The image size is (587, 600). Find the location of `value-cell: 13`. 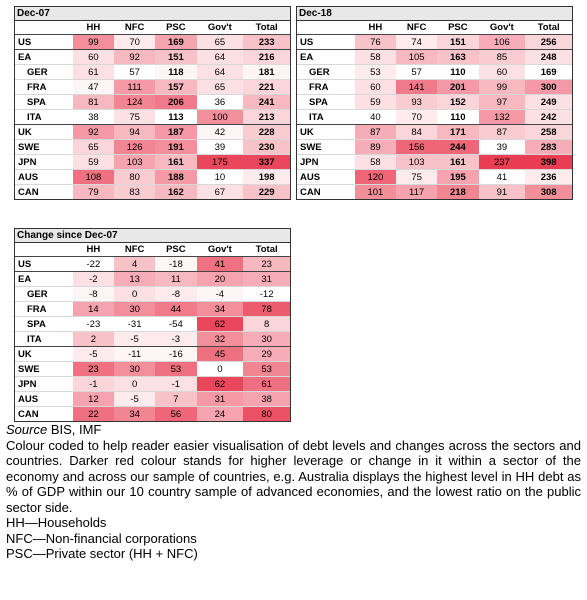

value-cell: 13 is located at coordinates (135, 279).